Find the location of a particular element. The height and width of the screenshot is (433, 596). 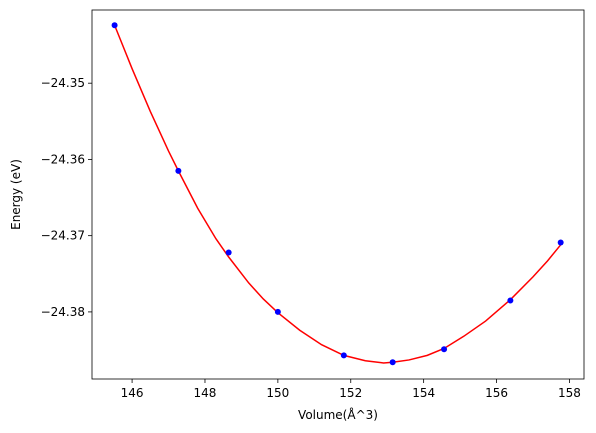

y-axis-title: Energy (eV) is located at coordinates (16, 194).